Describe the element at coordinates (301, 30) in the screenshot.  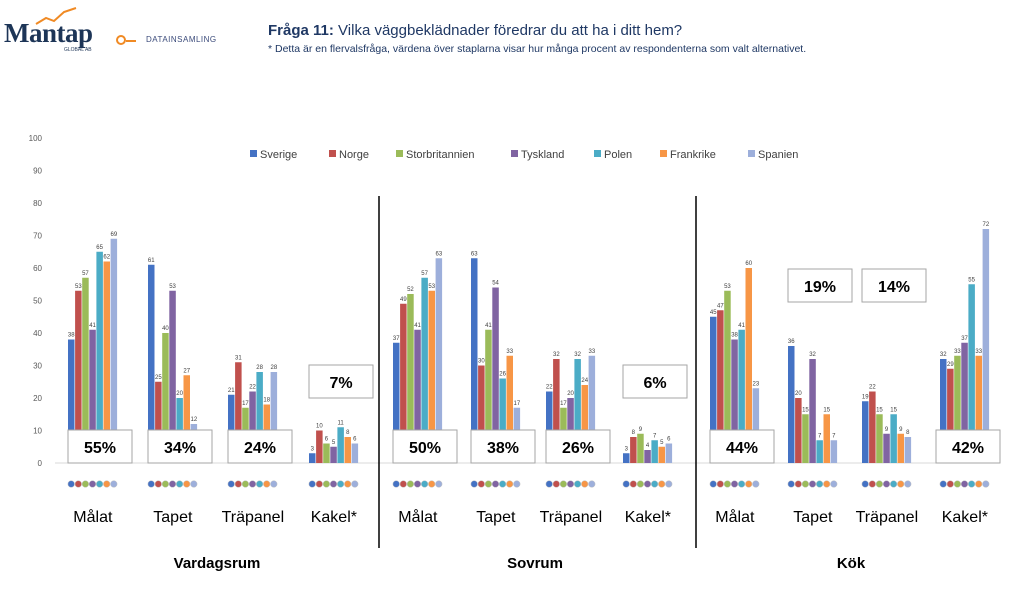
I see `question-number: Fråga 11:` at that location.